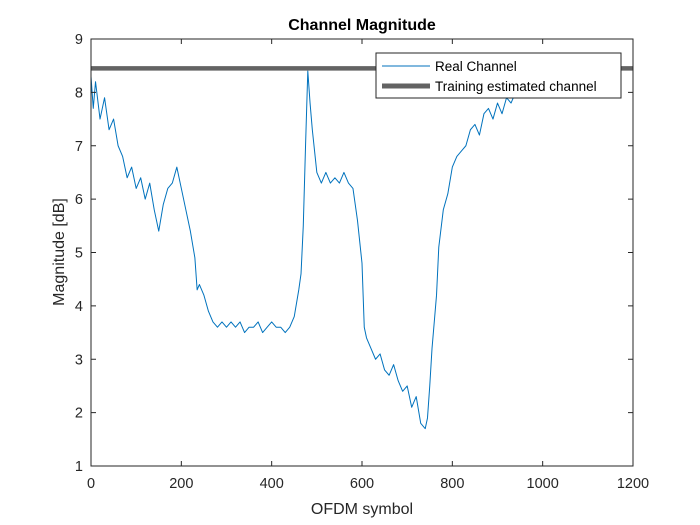 The width and height of the screenshot is (700, 525). What do you see at coordinates (79, 307) in the screenshot?
I see `y-tick-label: 4` at bounding box center [79, 307].